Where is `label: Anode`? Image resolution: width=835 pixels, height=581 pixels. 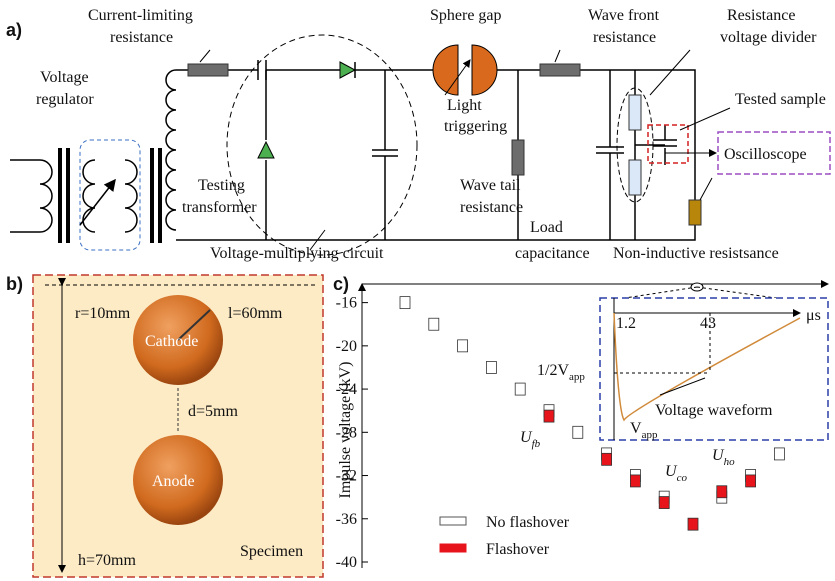 label: Anode is located at coordinates (173, 481).